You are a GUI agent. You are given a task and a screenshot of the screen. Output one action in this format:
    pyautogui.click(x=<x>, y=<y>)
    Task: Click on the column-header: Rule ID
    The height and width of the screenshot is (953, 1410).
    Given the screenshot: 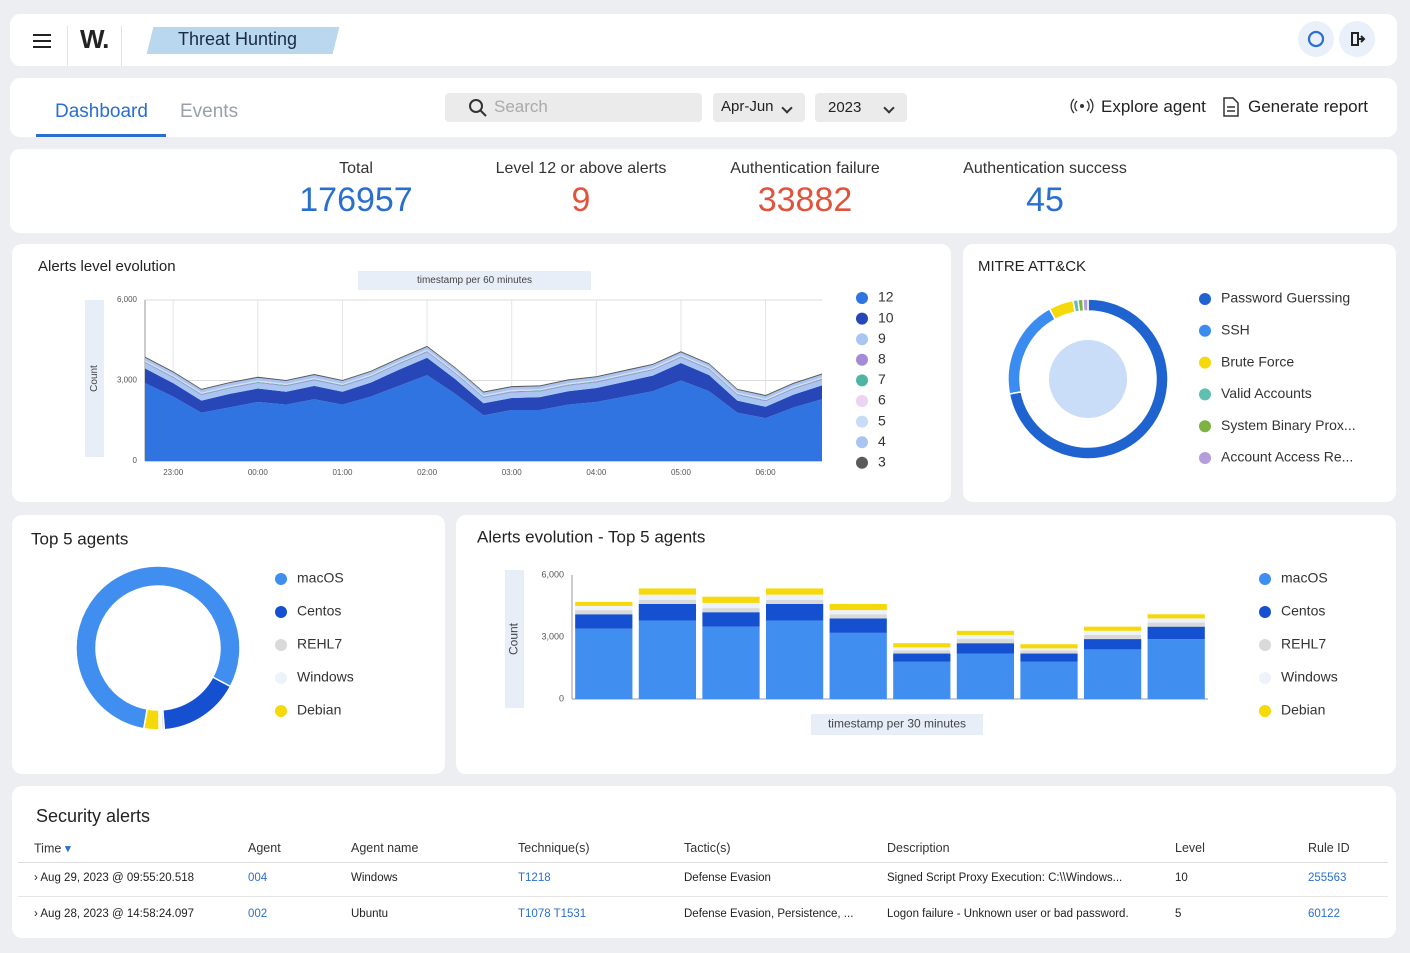 What is the action you would take?
    pyautogui.click(x=1329, y=848)
    